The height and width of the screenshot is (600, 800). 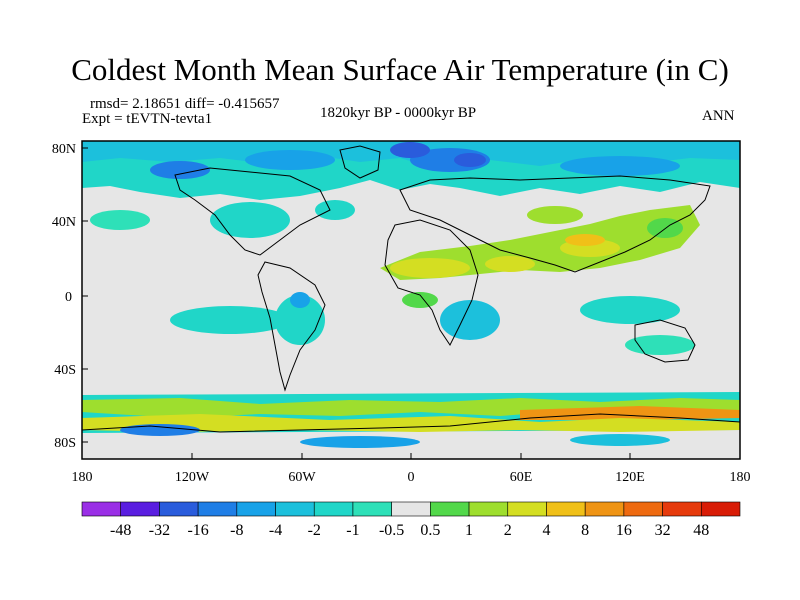 What do you see at coordinates (64, 149) in the screenshot?
I see `lat-label-80n: 80N` at bounding box center [64, 149].